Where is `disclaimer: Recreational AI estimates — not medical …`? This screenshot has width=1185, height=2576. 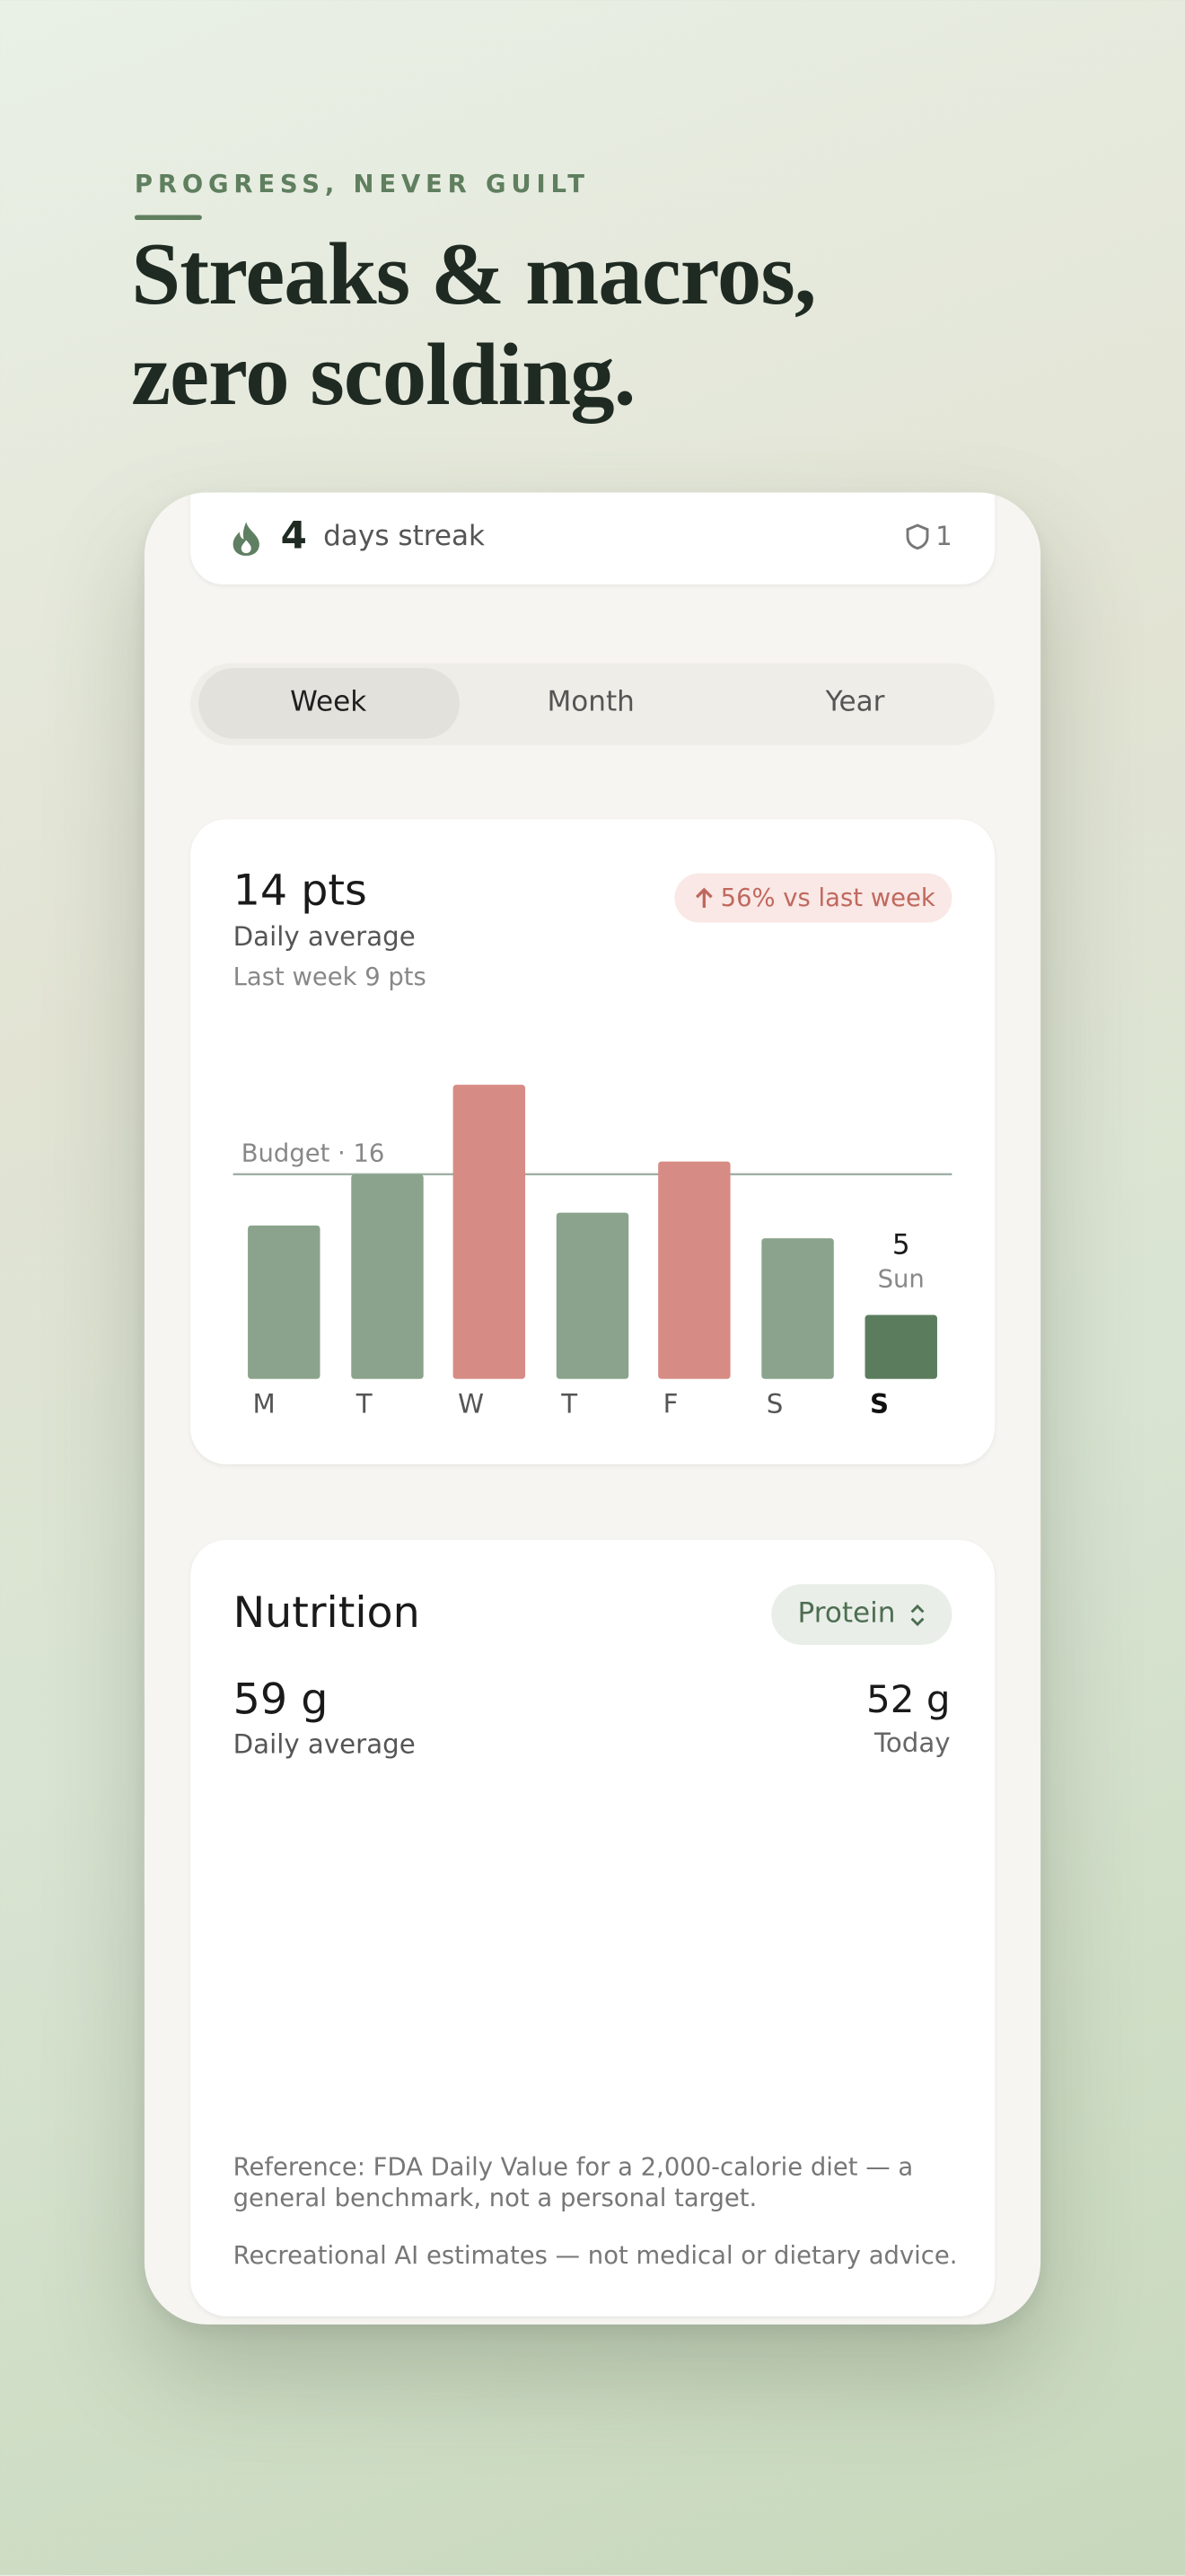 disclaimer: Recreational AI estimates — not medical … is located at coordinates (595, 2255).